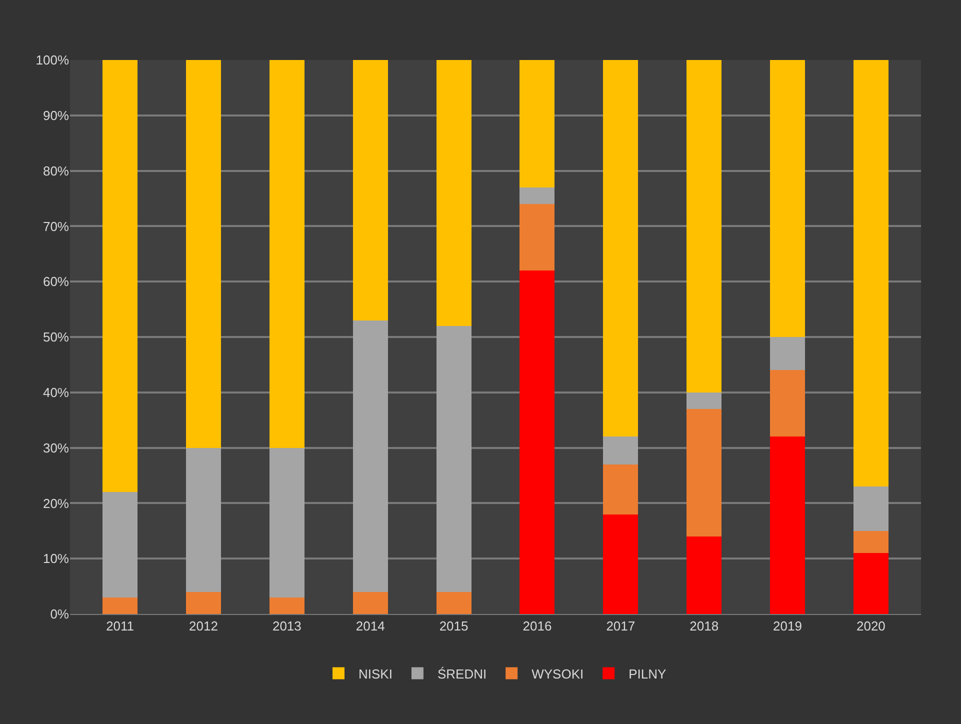 The image size is (961, 724). Describe the element at coordinates (370, 626) in the screenshot. I see `x-tick-label: 2014` at that location.